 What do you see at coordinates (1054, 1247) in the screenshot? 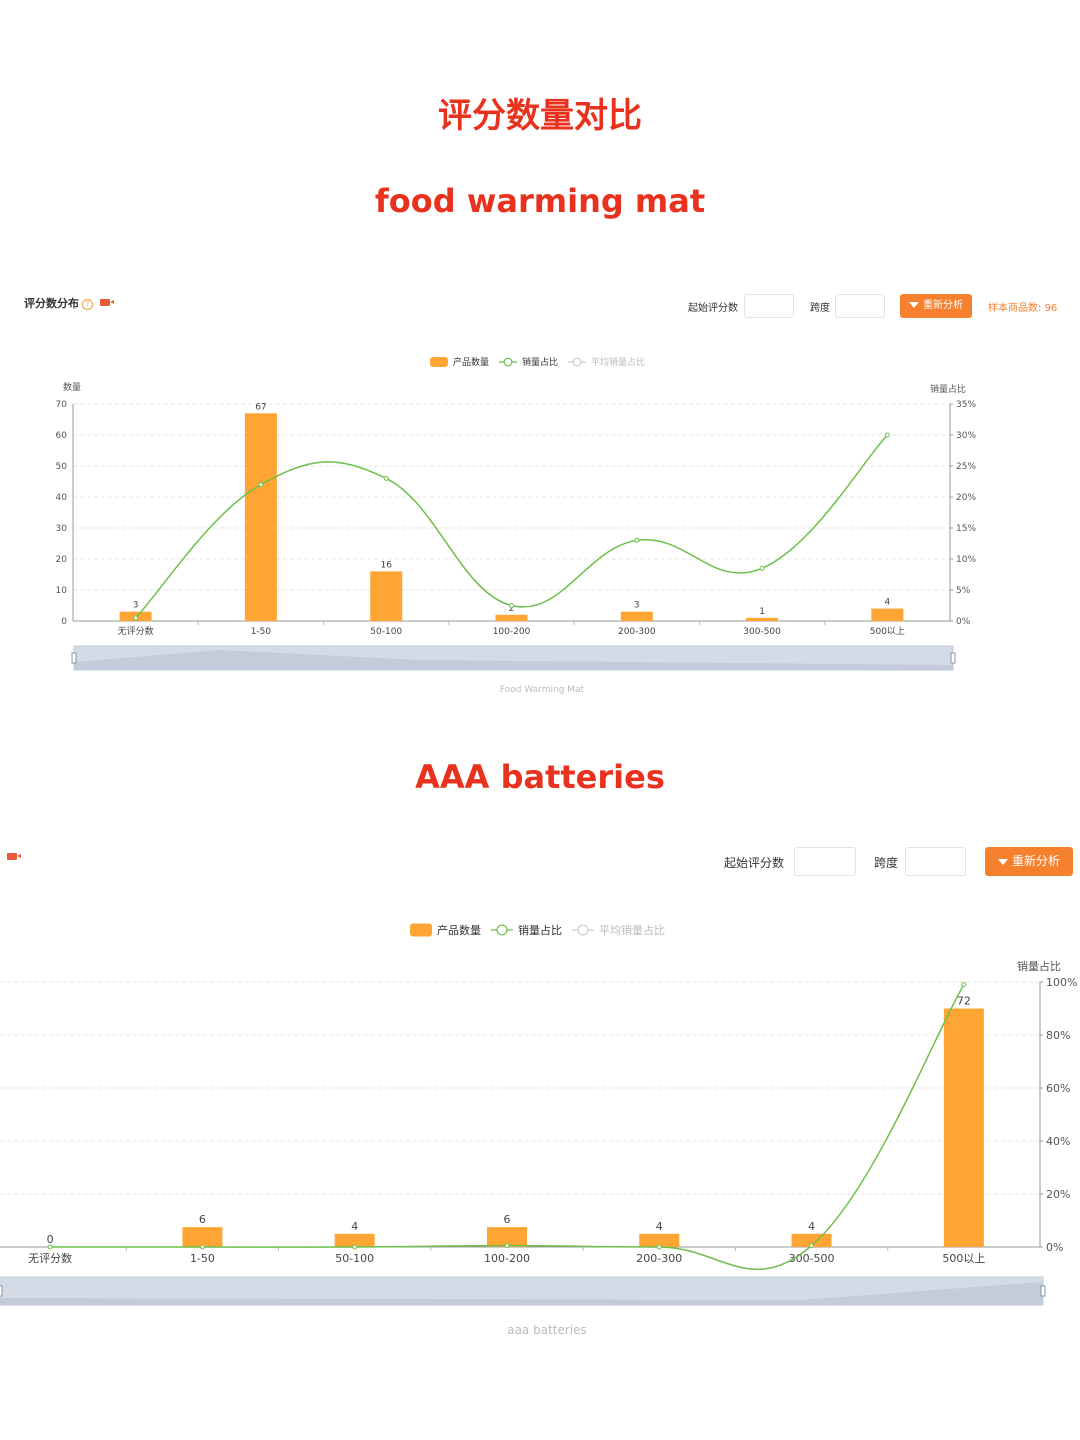
I see `y2-tick-label: 0%` at bounding box center [1054, 1247].